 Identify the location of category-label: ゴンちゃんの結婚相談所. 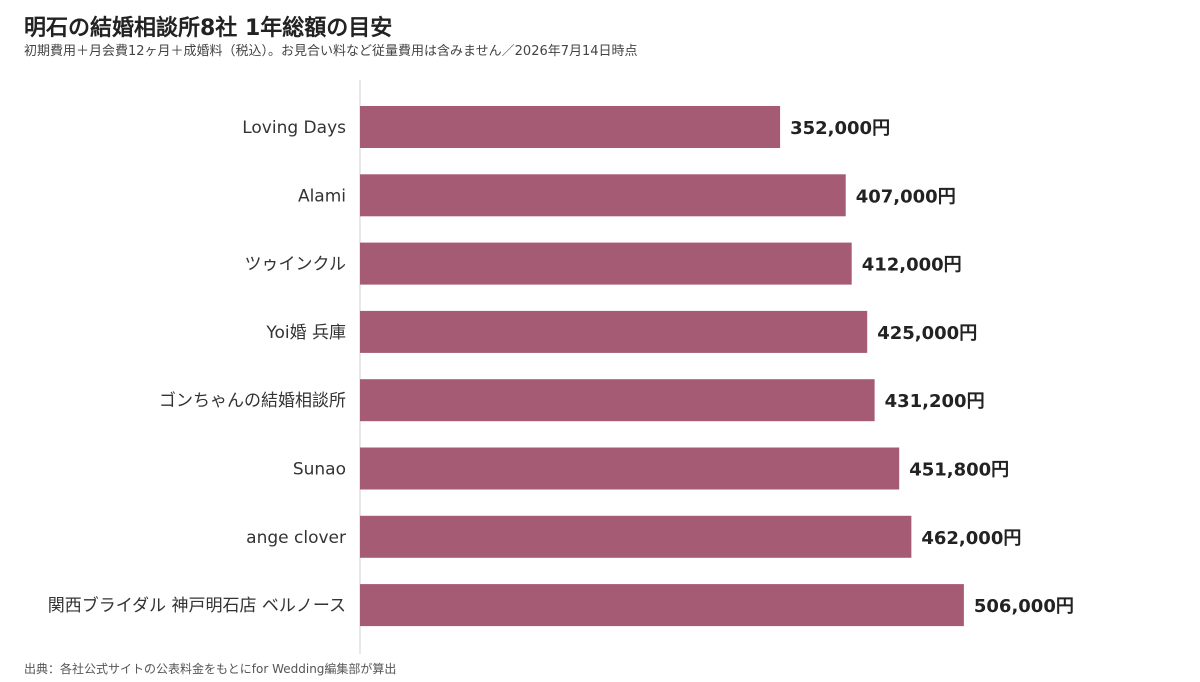
(252, 400).